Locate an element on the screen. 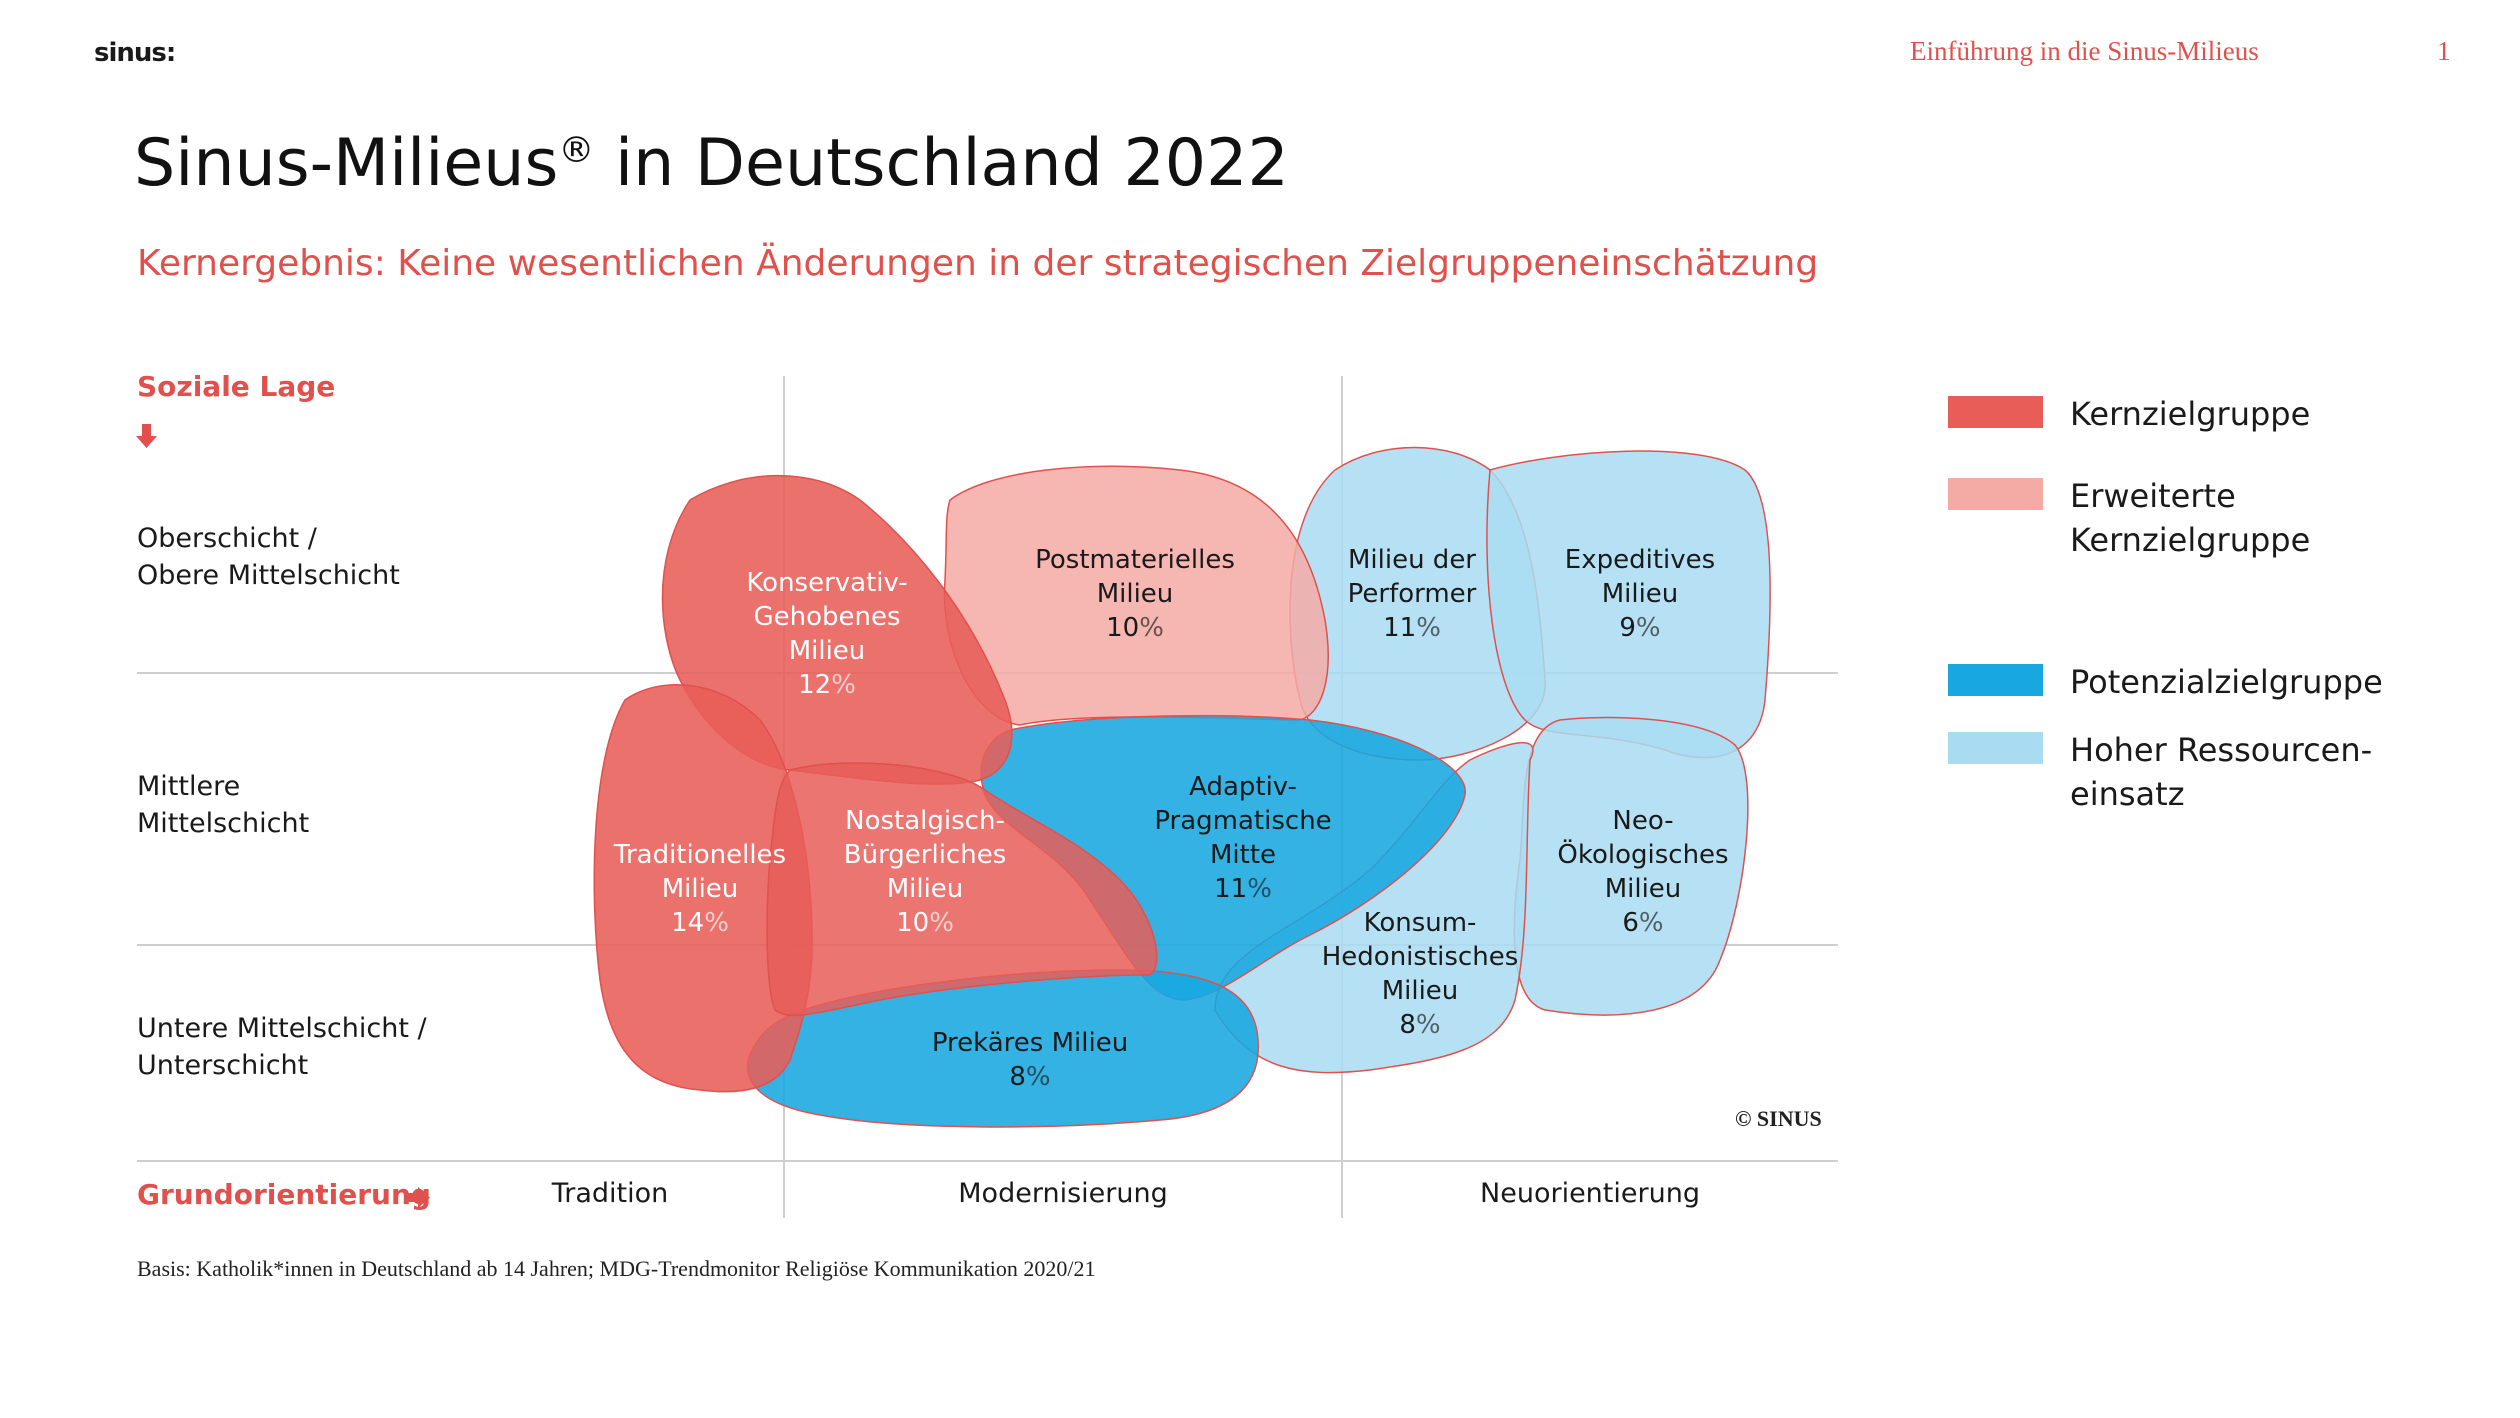  arrow-right-icon is located at coordinates (418, 1197).